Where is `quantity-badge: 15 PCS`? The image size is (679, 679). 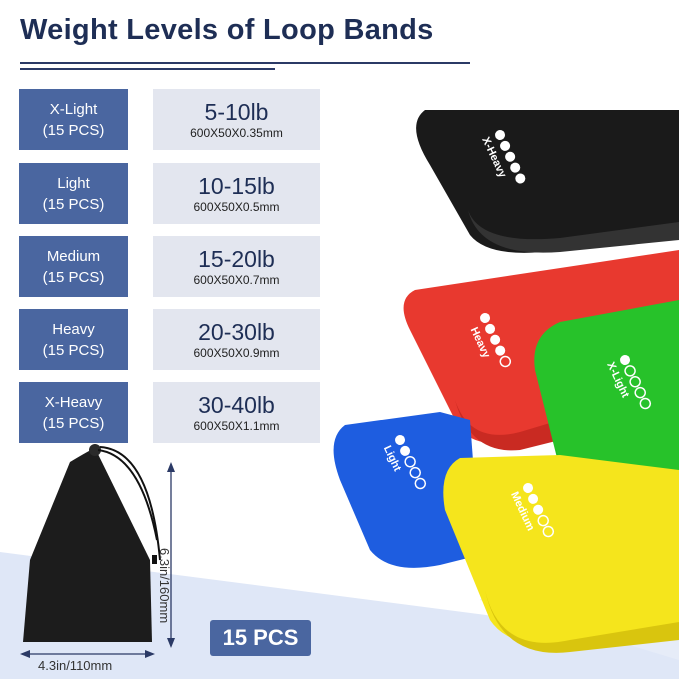
quantity-badge: 15 PCS is located at coordinates (260, 638).